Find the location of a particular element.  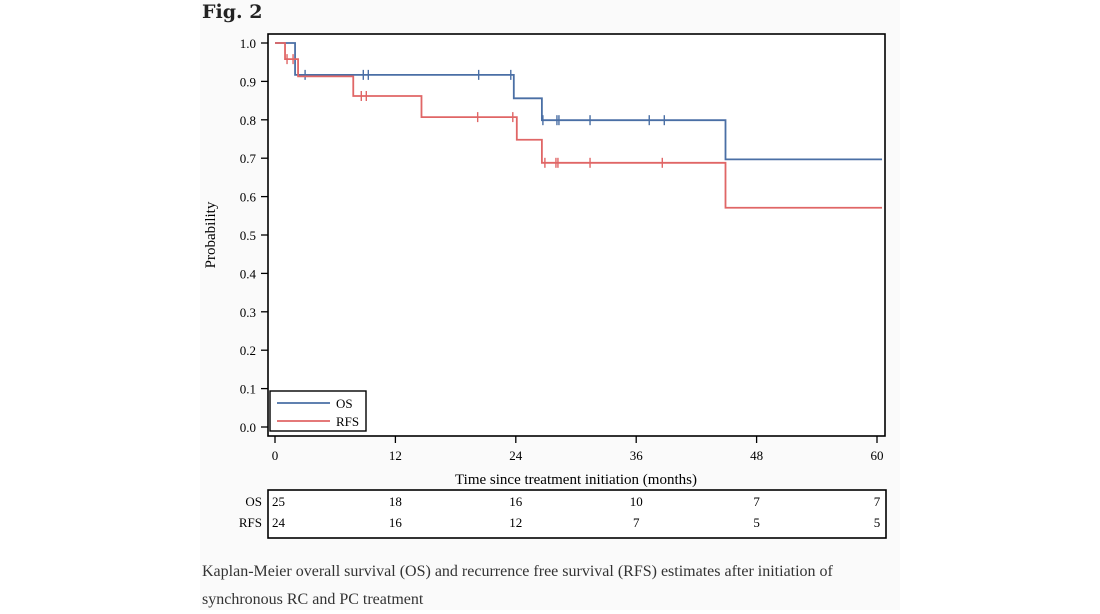

risk-table: OS 25 18 16 10 7 7 RFS 24 16 12 7 5 5 is located at coordinates (563, 514).